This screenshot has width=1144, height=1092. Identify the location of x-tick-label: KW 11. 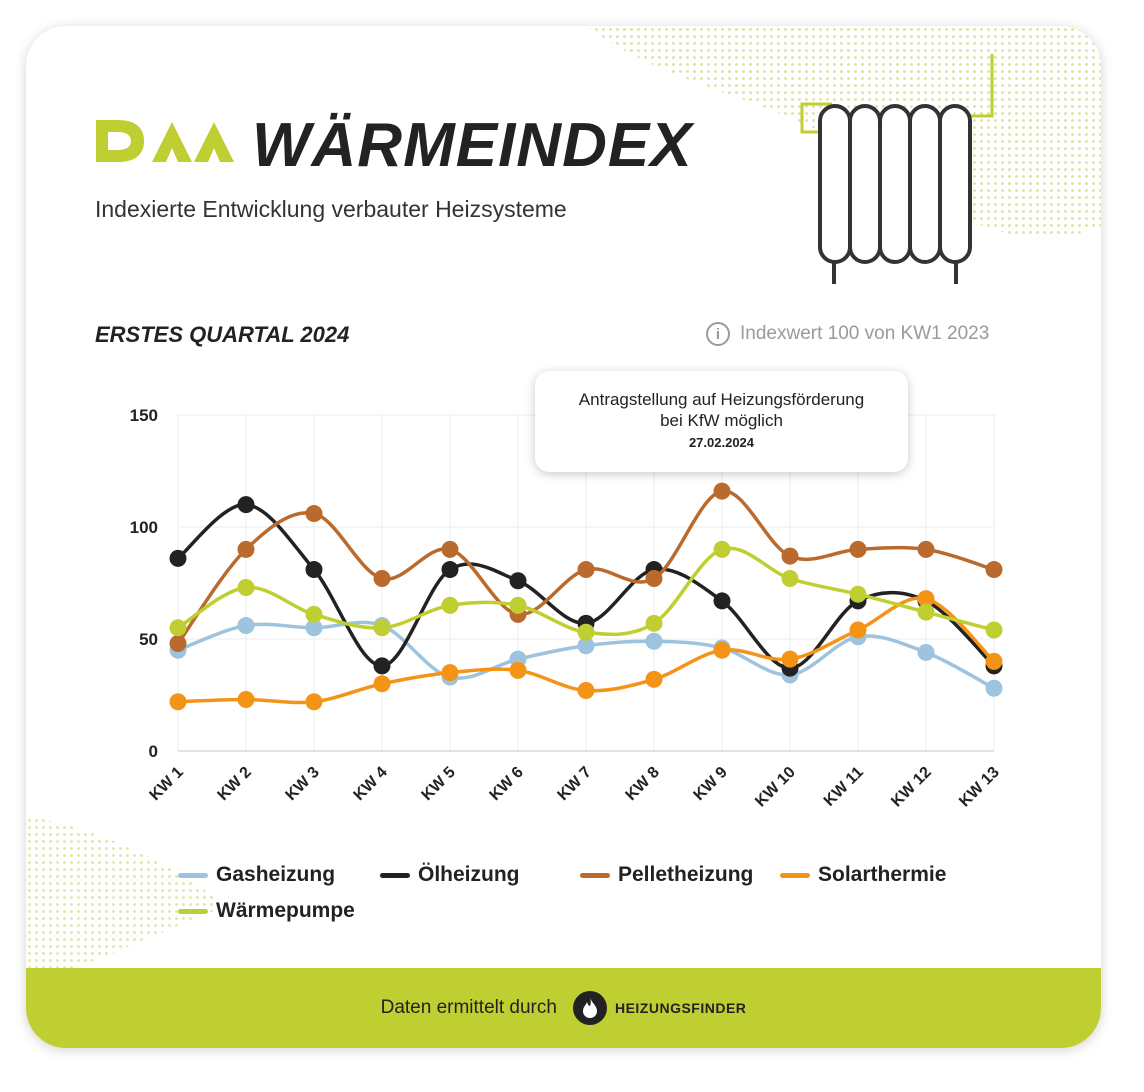
(844, 787).